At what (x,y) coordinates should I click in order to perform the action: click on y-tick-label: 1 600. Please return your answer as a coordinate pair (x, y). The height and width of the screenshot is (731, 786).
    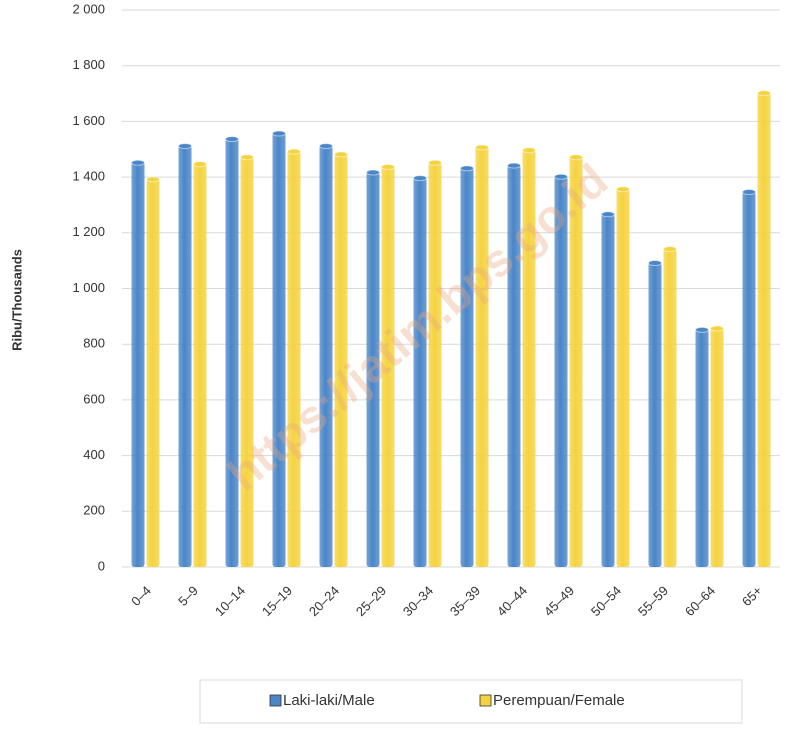
    Looking at the image, I should click on (88, 120).